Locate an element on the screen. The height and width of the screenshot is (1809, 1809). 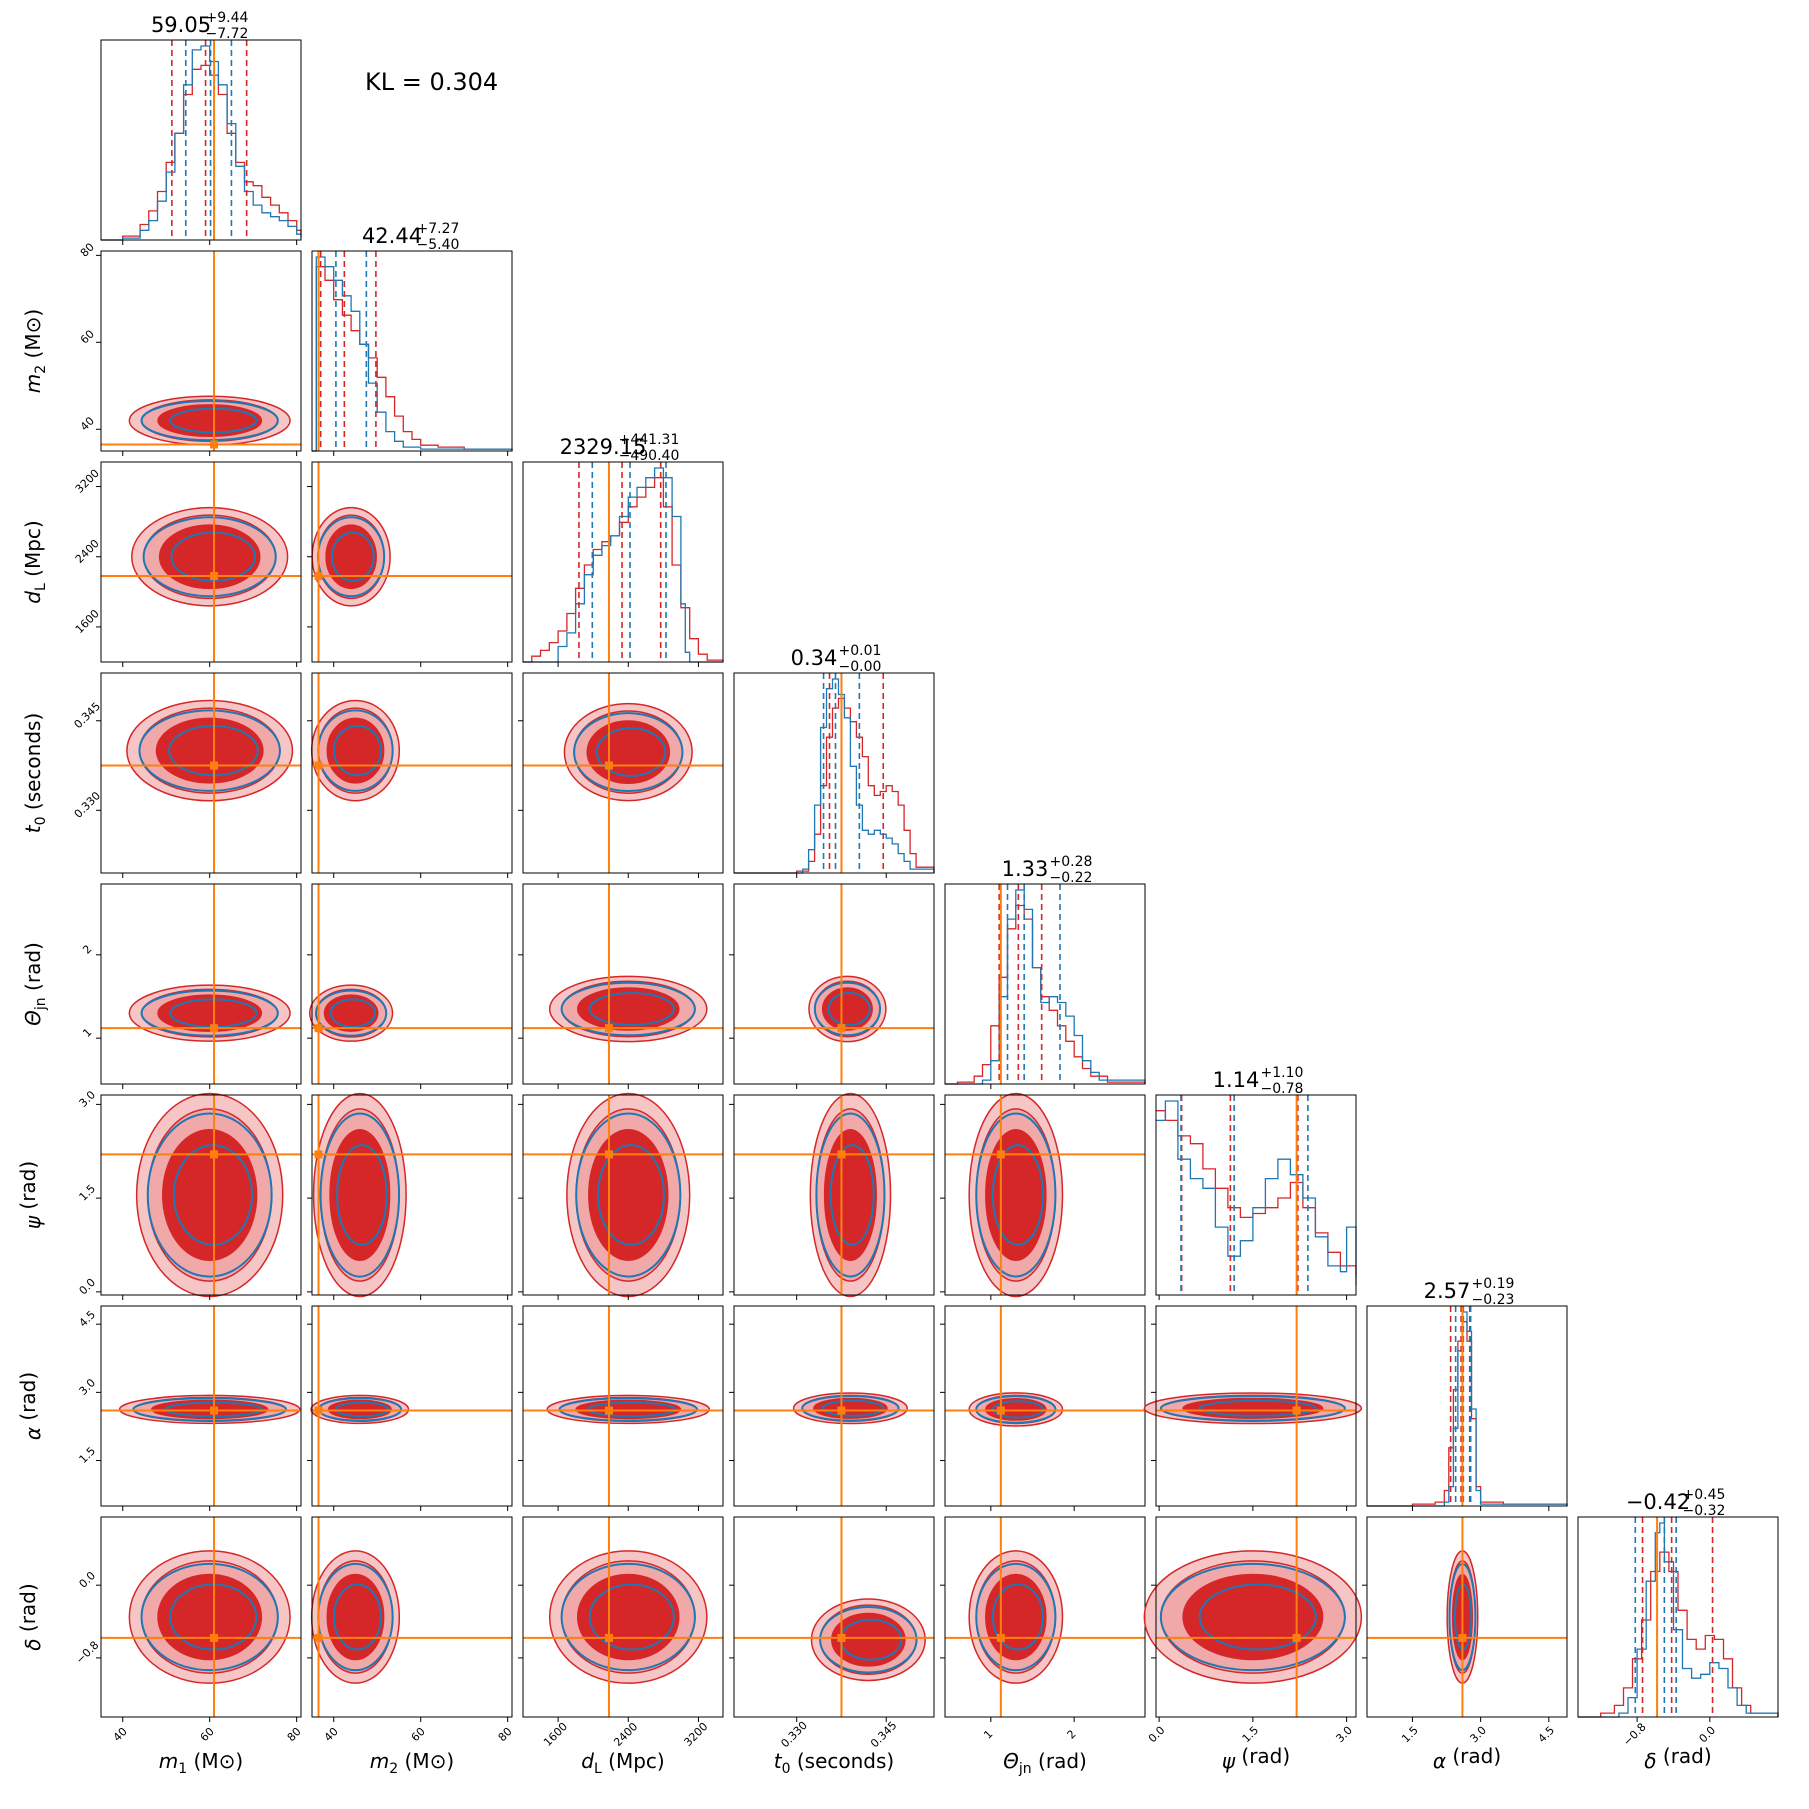
frame-theta-m1 is located at coordinates (201, 984).